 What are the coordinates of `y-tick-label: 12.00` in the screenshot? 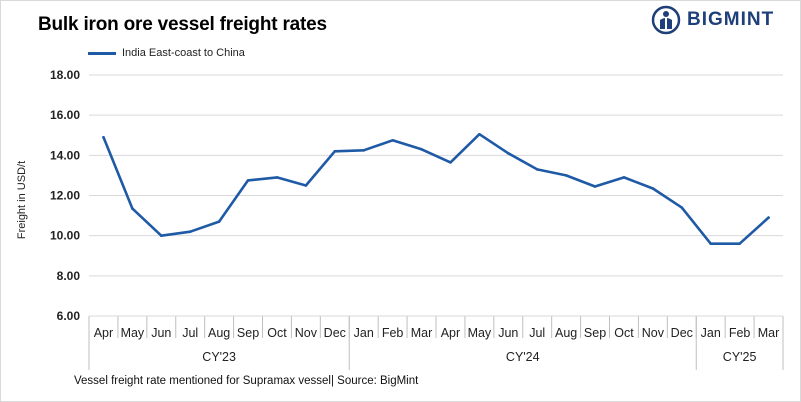 It's located at (65, 196).